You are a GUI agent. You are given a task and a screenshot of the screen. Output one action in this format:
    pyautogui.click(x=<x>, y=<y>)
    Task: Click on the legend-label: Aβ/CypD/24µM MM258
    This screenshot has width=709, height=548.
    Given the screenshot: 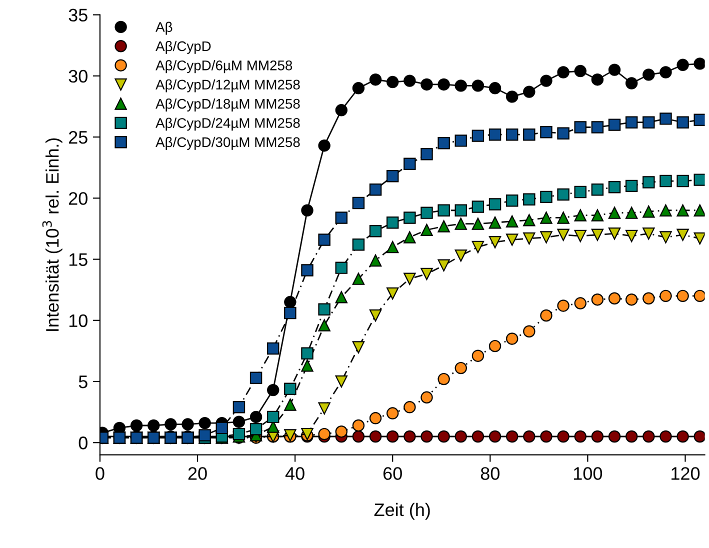 What is the action you would take?
    pyautogui.click(x=228, y=124)
    